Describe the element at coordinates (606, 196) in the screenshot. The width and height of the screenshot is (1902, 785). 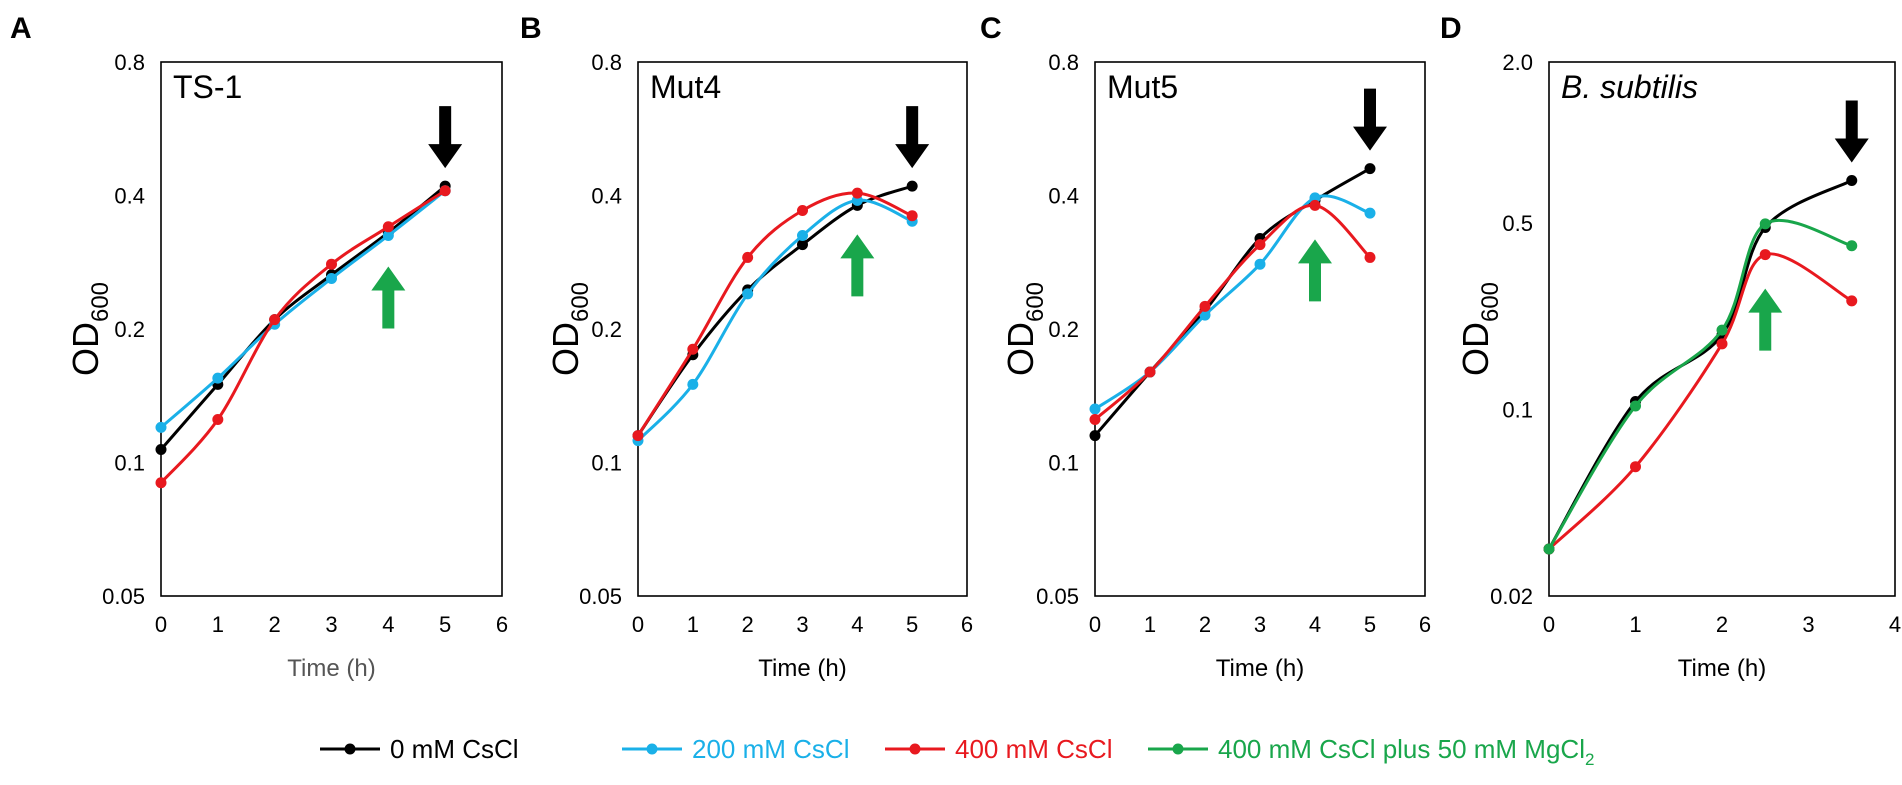
I see `y-tick-label: 0.4` at that location.